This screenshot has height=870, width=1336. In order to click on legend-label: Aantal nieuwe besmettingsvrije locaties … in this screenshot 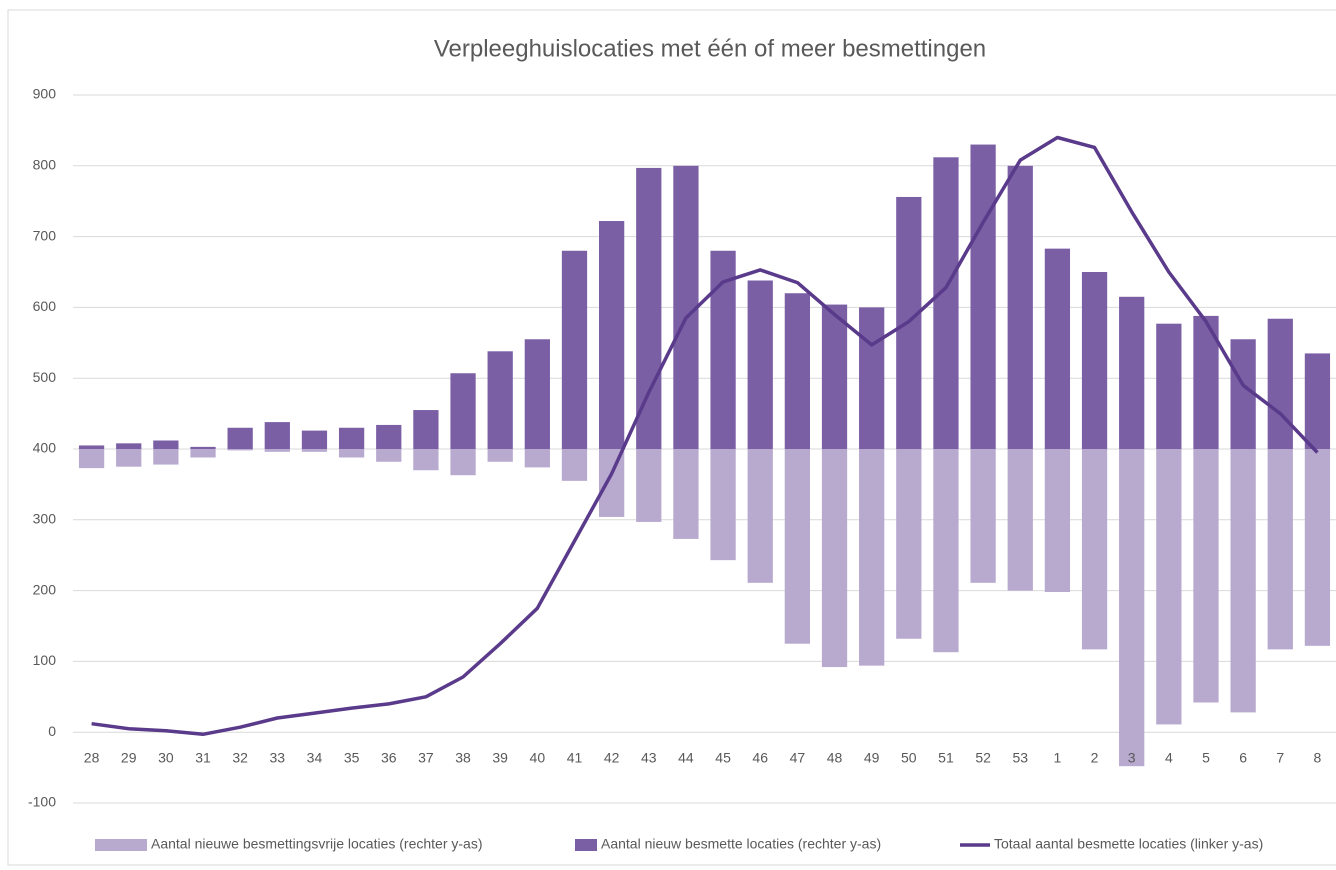, I will do `click(316, 844)`.